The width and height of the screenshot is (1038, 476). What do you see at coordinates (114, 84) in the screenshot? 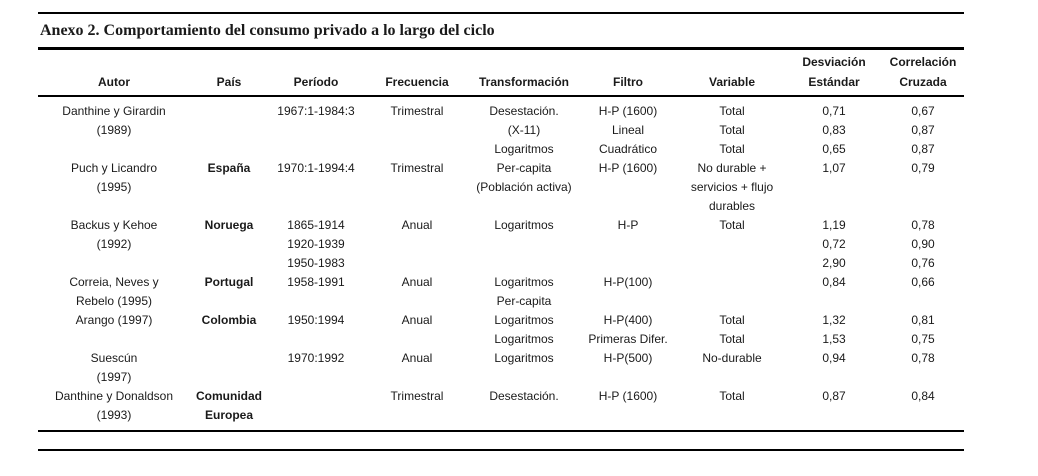
I see `column-header-autor: Autor` at bounding box center [114, 84].